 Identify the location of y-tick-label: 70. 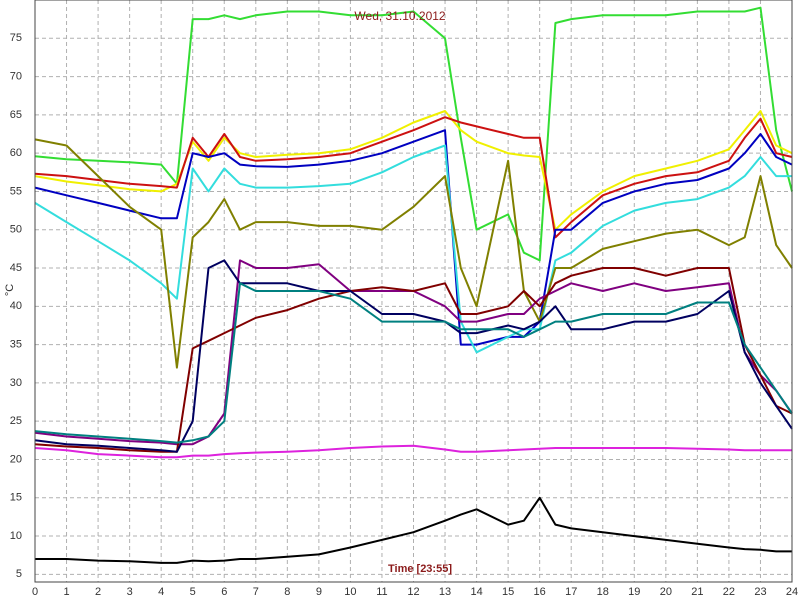
(16, 76).